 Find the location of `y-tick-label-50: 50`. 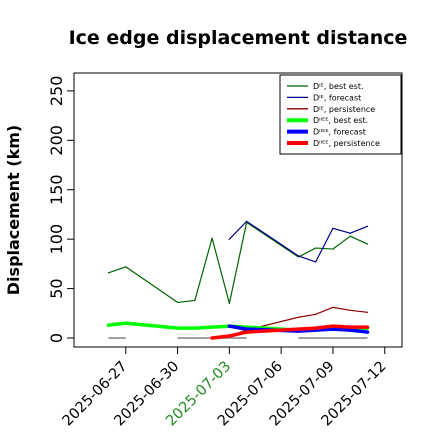

y-tick-label-50: 50 is located at coordinates (56, 288).